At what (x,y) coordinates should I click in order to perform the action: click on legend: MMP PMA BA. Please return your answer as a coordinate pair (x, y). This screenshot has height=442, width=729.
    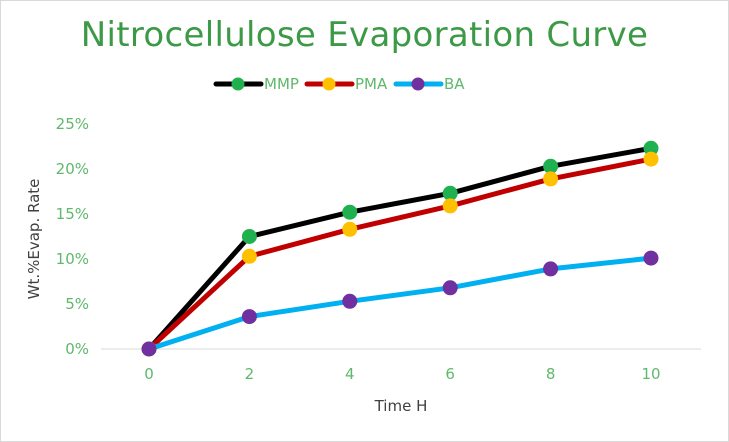
    Looking at the image, I should click on (339, 84).